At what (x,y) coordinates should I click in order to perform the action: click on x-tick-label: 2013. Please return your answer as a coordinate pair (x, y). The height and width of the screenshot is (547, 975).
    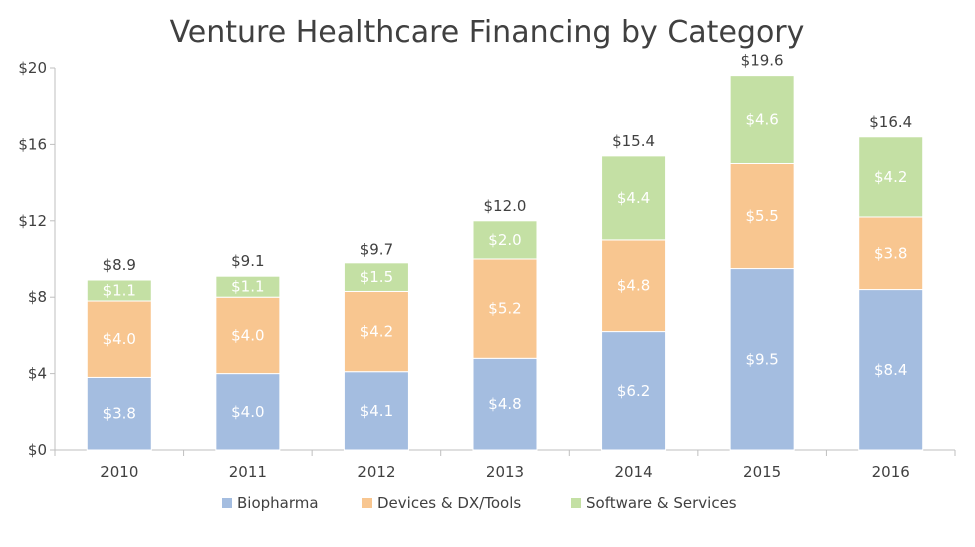
    Looking at the image, I should click on (505, 472).